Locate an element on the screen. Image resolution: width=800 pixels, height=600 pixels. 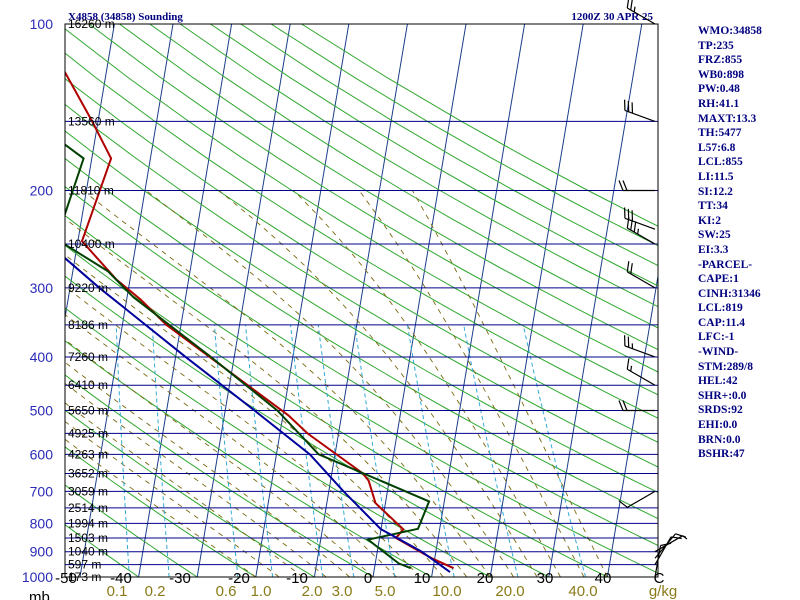
temperature-axis-labels: -50 -40 -30 -20 -10 0 10 20 30 40 C is located at coordinates (359, 578).